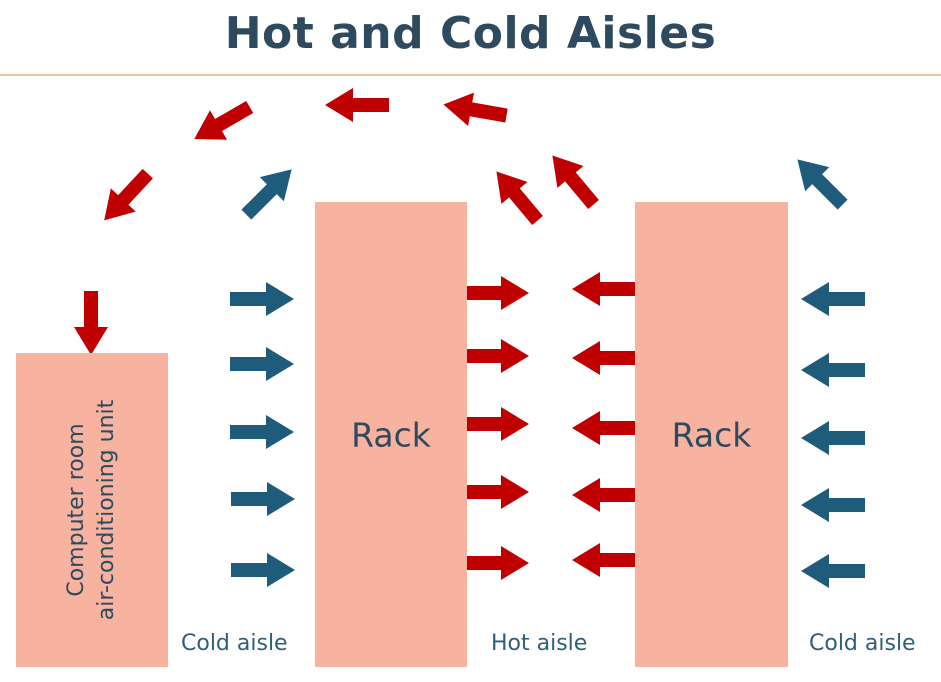 This screenshot has width=941, height=682. I want to click on rack-1: Rack, so click(391, 434).